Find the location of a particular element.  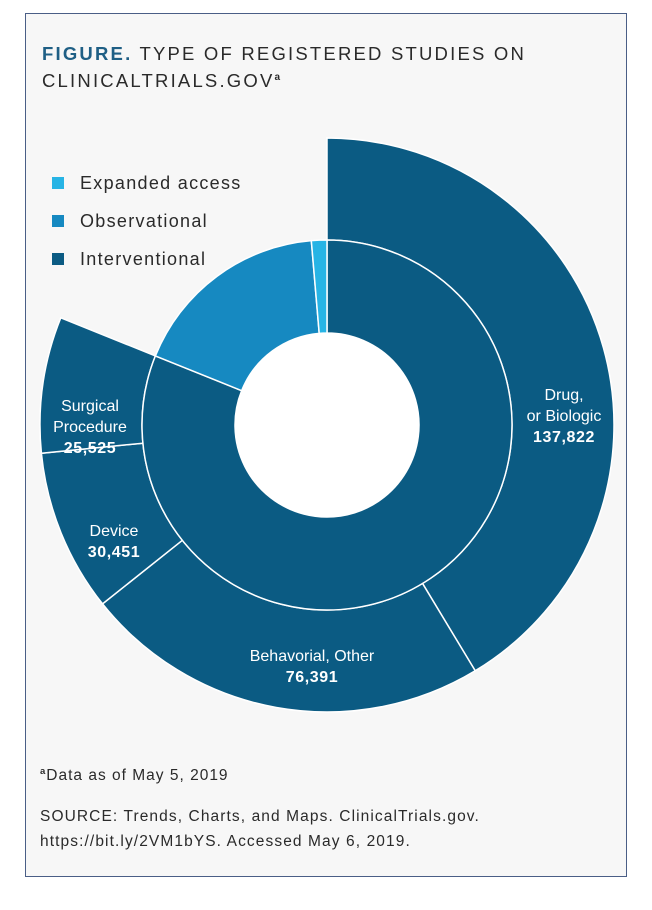

title-line-1: TYPE OF REGISTERED STUDIES ON is located at coordinates (333, 53).